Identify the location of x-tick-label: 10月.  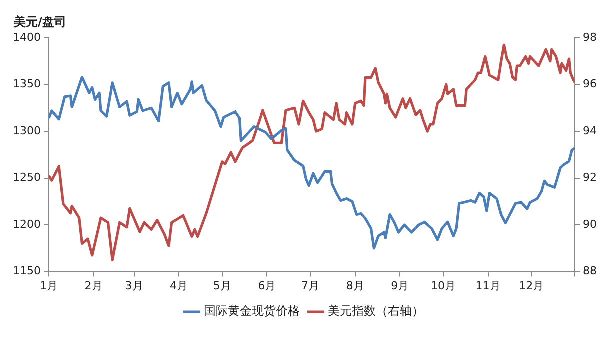
(443, 285).